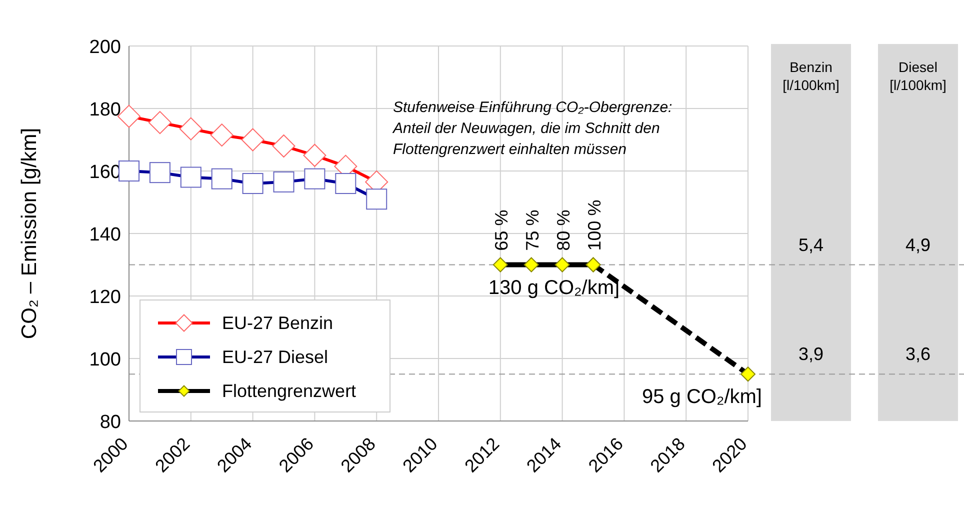  I want to click on legend-label: Flottengrenzwert, so click(289, 391).